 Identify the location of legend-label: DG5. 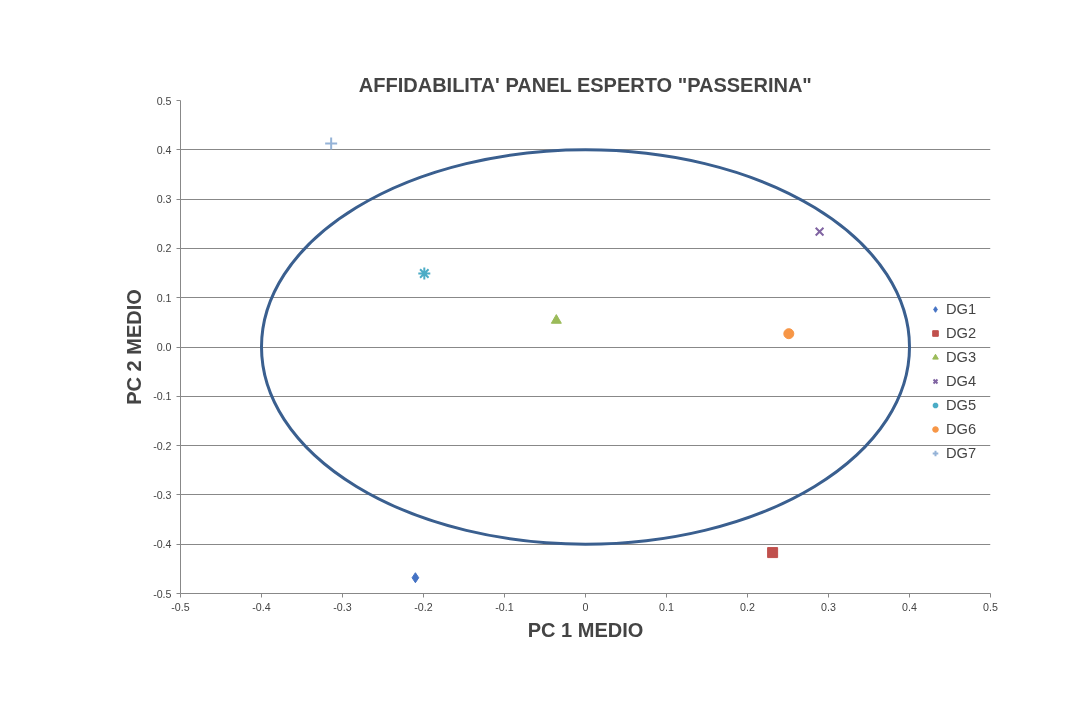
(961, 405).